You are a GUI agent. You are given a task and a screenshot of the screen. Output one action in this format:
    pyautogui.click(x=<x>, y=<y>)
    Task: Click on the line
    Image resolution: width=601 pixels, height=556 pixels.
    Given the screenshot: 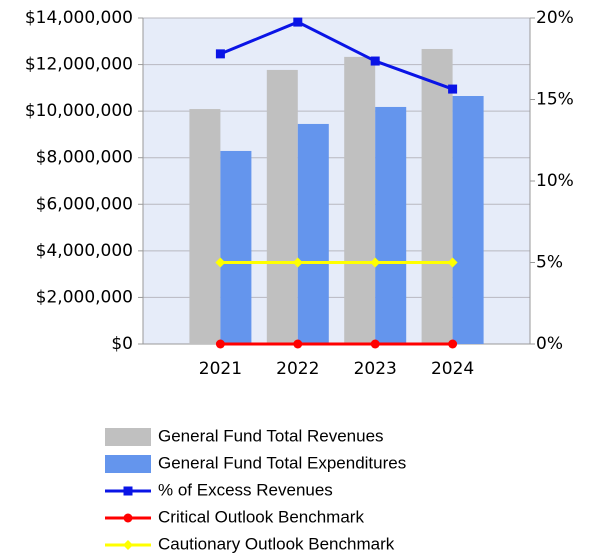 What is the action you would take?
    pyautogui.click(x=336, y=55)
    